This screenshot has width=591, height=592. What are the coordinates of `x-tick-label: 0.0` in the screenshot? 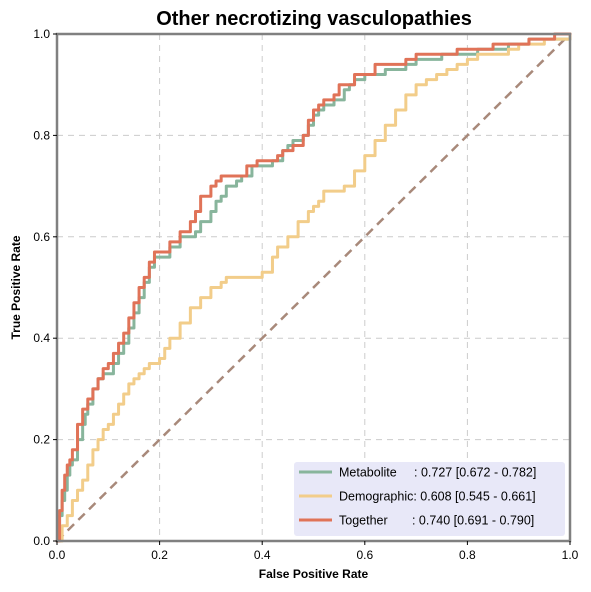 It's located at (57, 555).